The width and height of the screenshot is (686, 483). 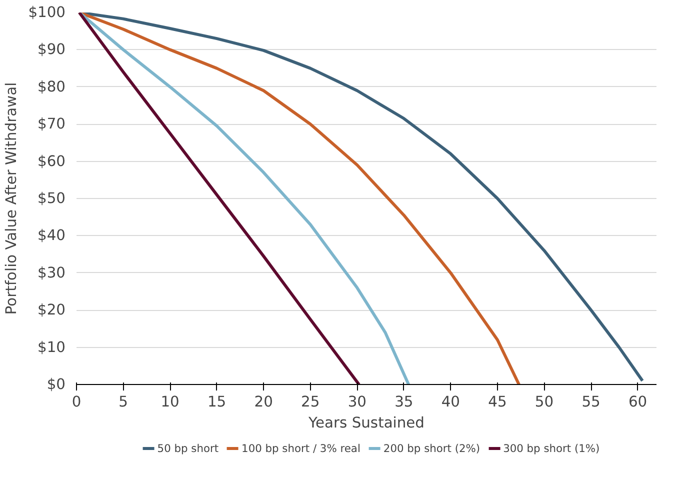 What do you see at coordinates (357, 402) in the screenshot?
I see `x-tick-label: 30` at bounding box center [357, 402].